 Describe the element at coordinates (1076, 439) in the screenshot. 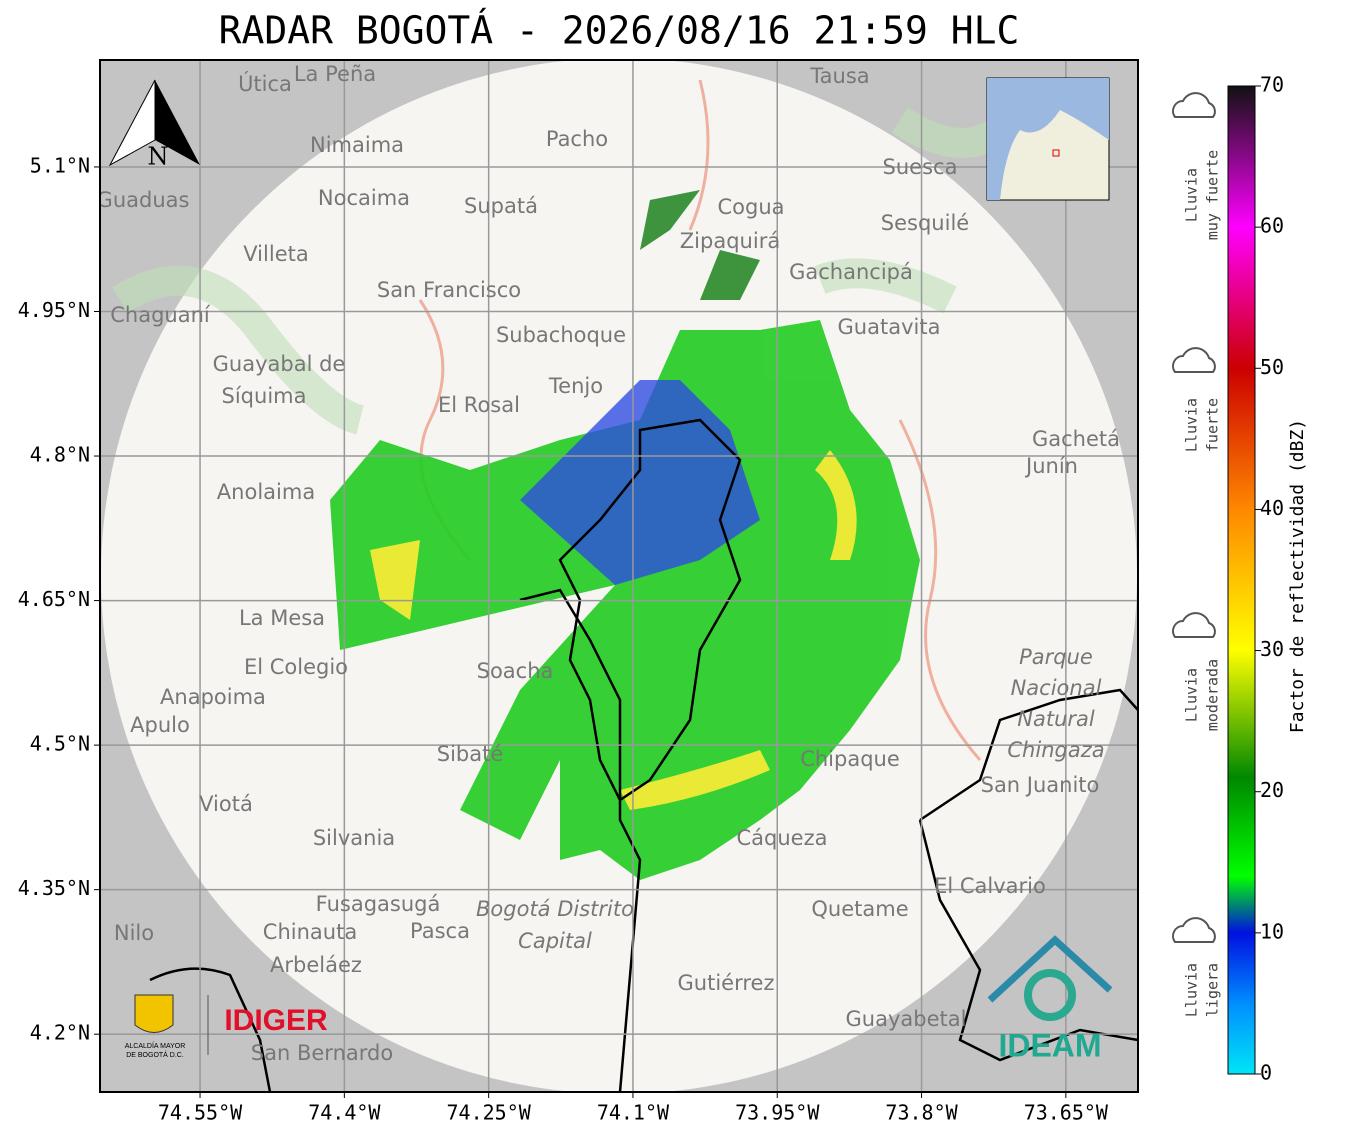

I see `place-label: Gachetá` at that location.